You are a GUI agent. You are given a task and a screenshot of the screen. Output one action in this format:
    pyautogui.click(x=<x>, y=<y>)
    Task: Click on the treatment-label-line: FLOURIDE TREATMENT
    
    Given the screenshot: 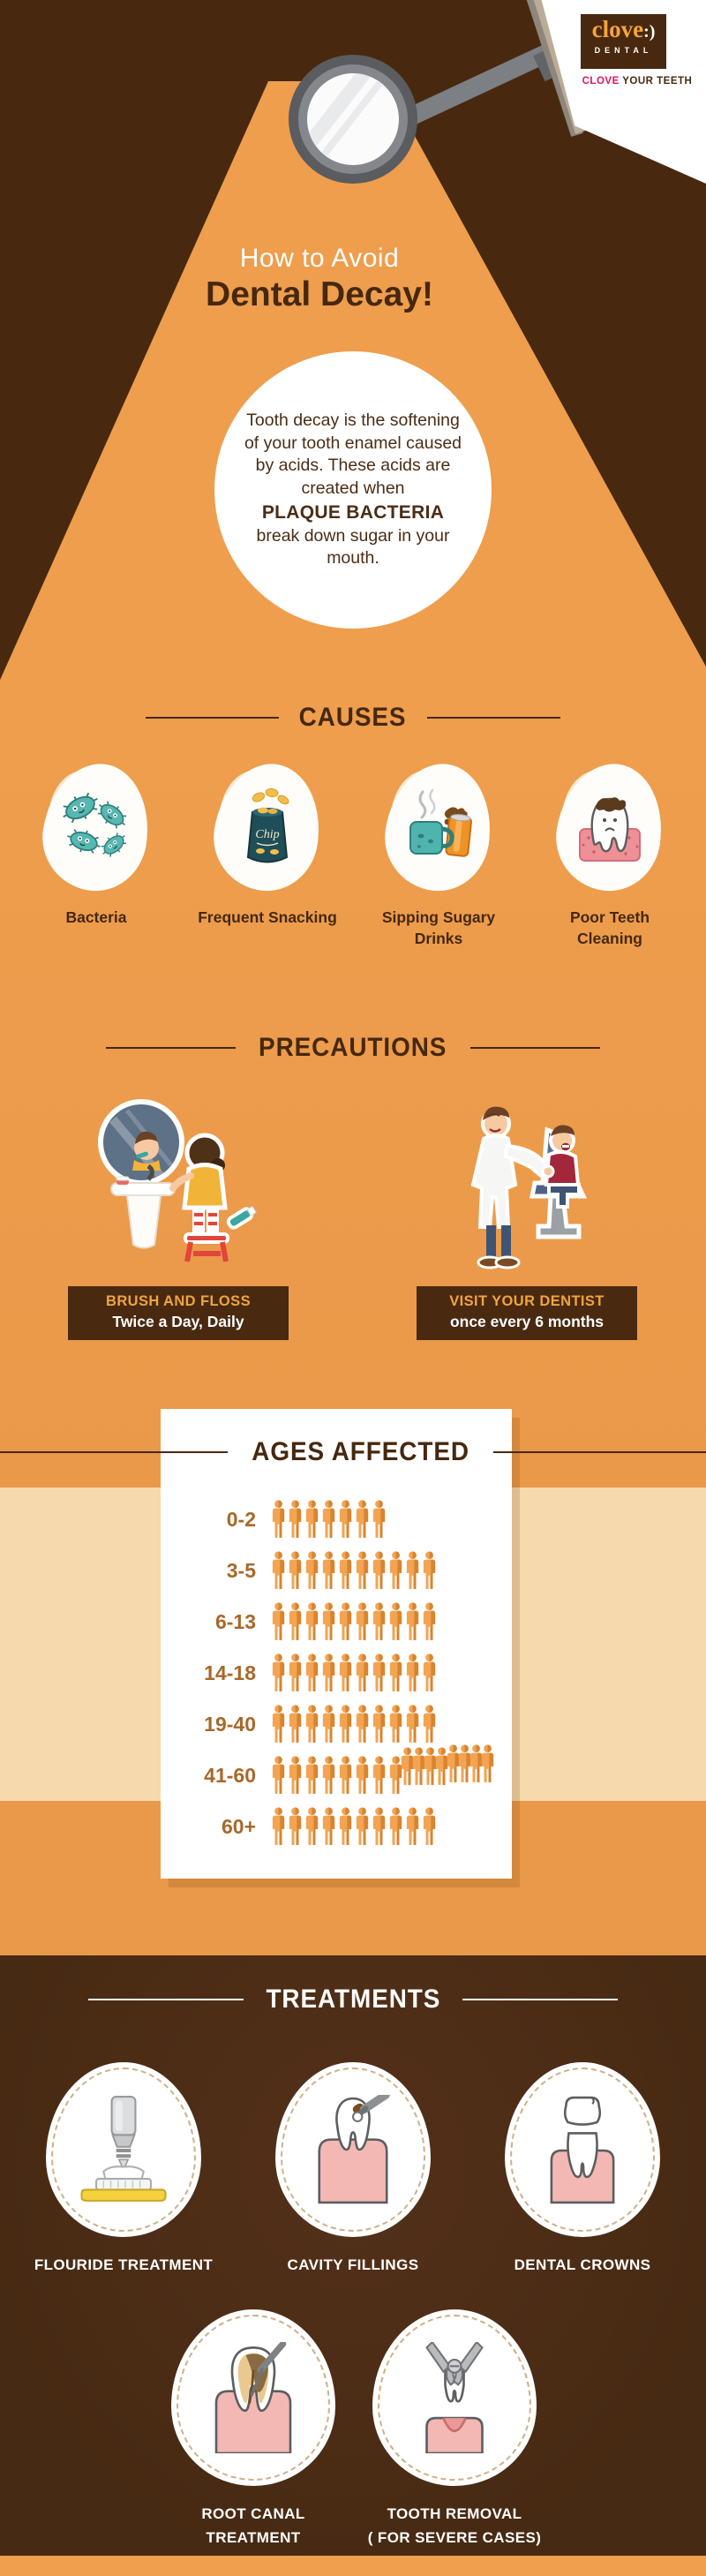 What is the action you would take?
    pyautogui.click(x=124, y=2264)
    